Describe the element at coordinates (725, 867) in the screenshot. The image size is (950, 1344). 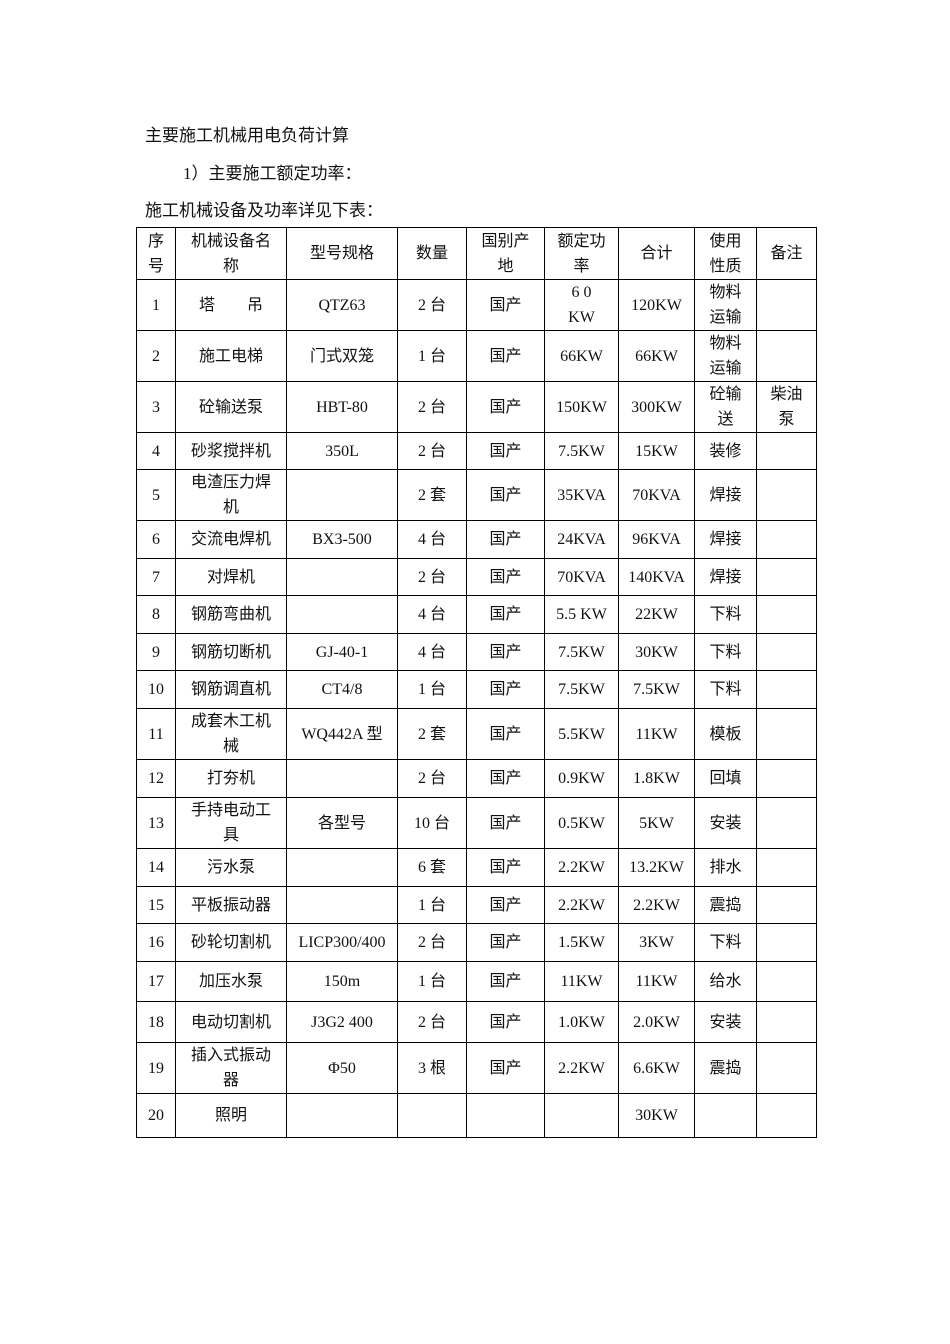
I see `cell-usage: 排水` at that location.